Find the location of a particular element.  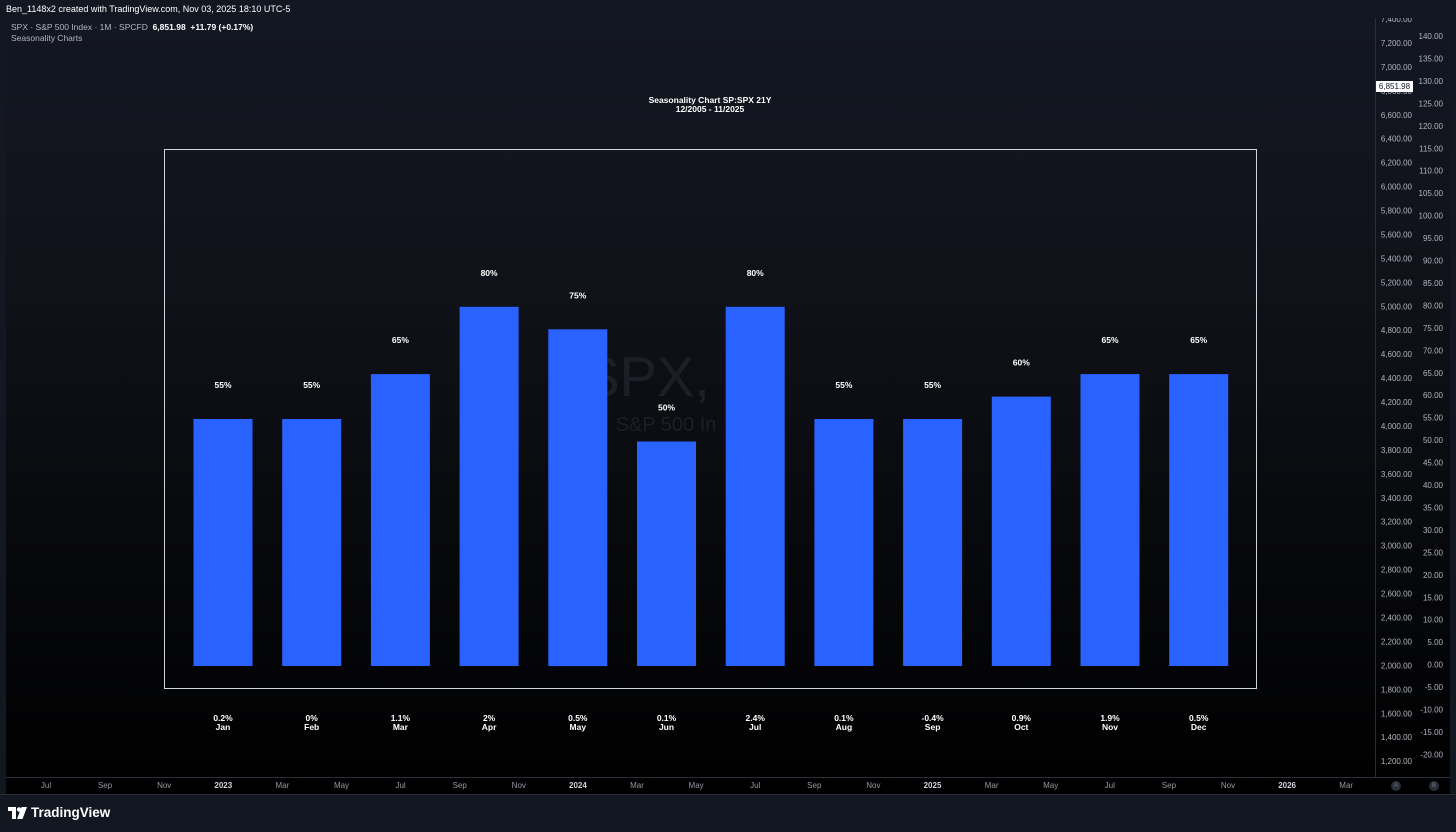

bar-value-label: 80% is located at coordinates (489, 273).